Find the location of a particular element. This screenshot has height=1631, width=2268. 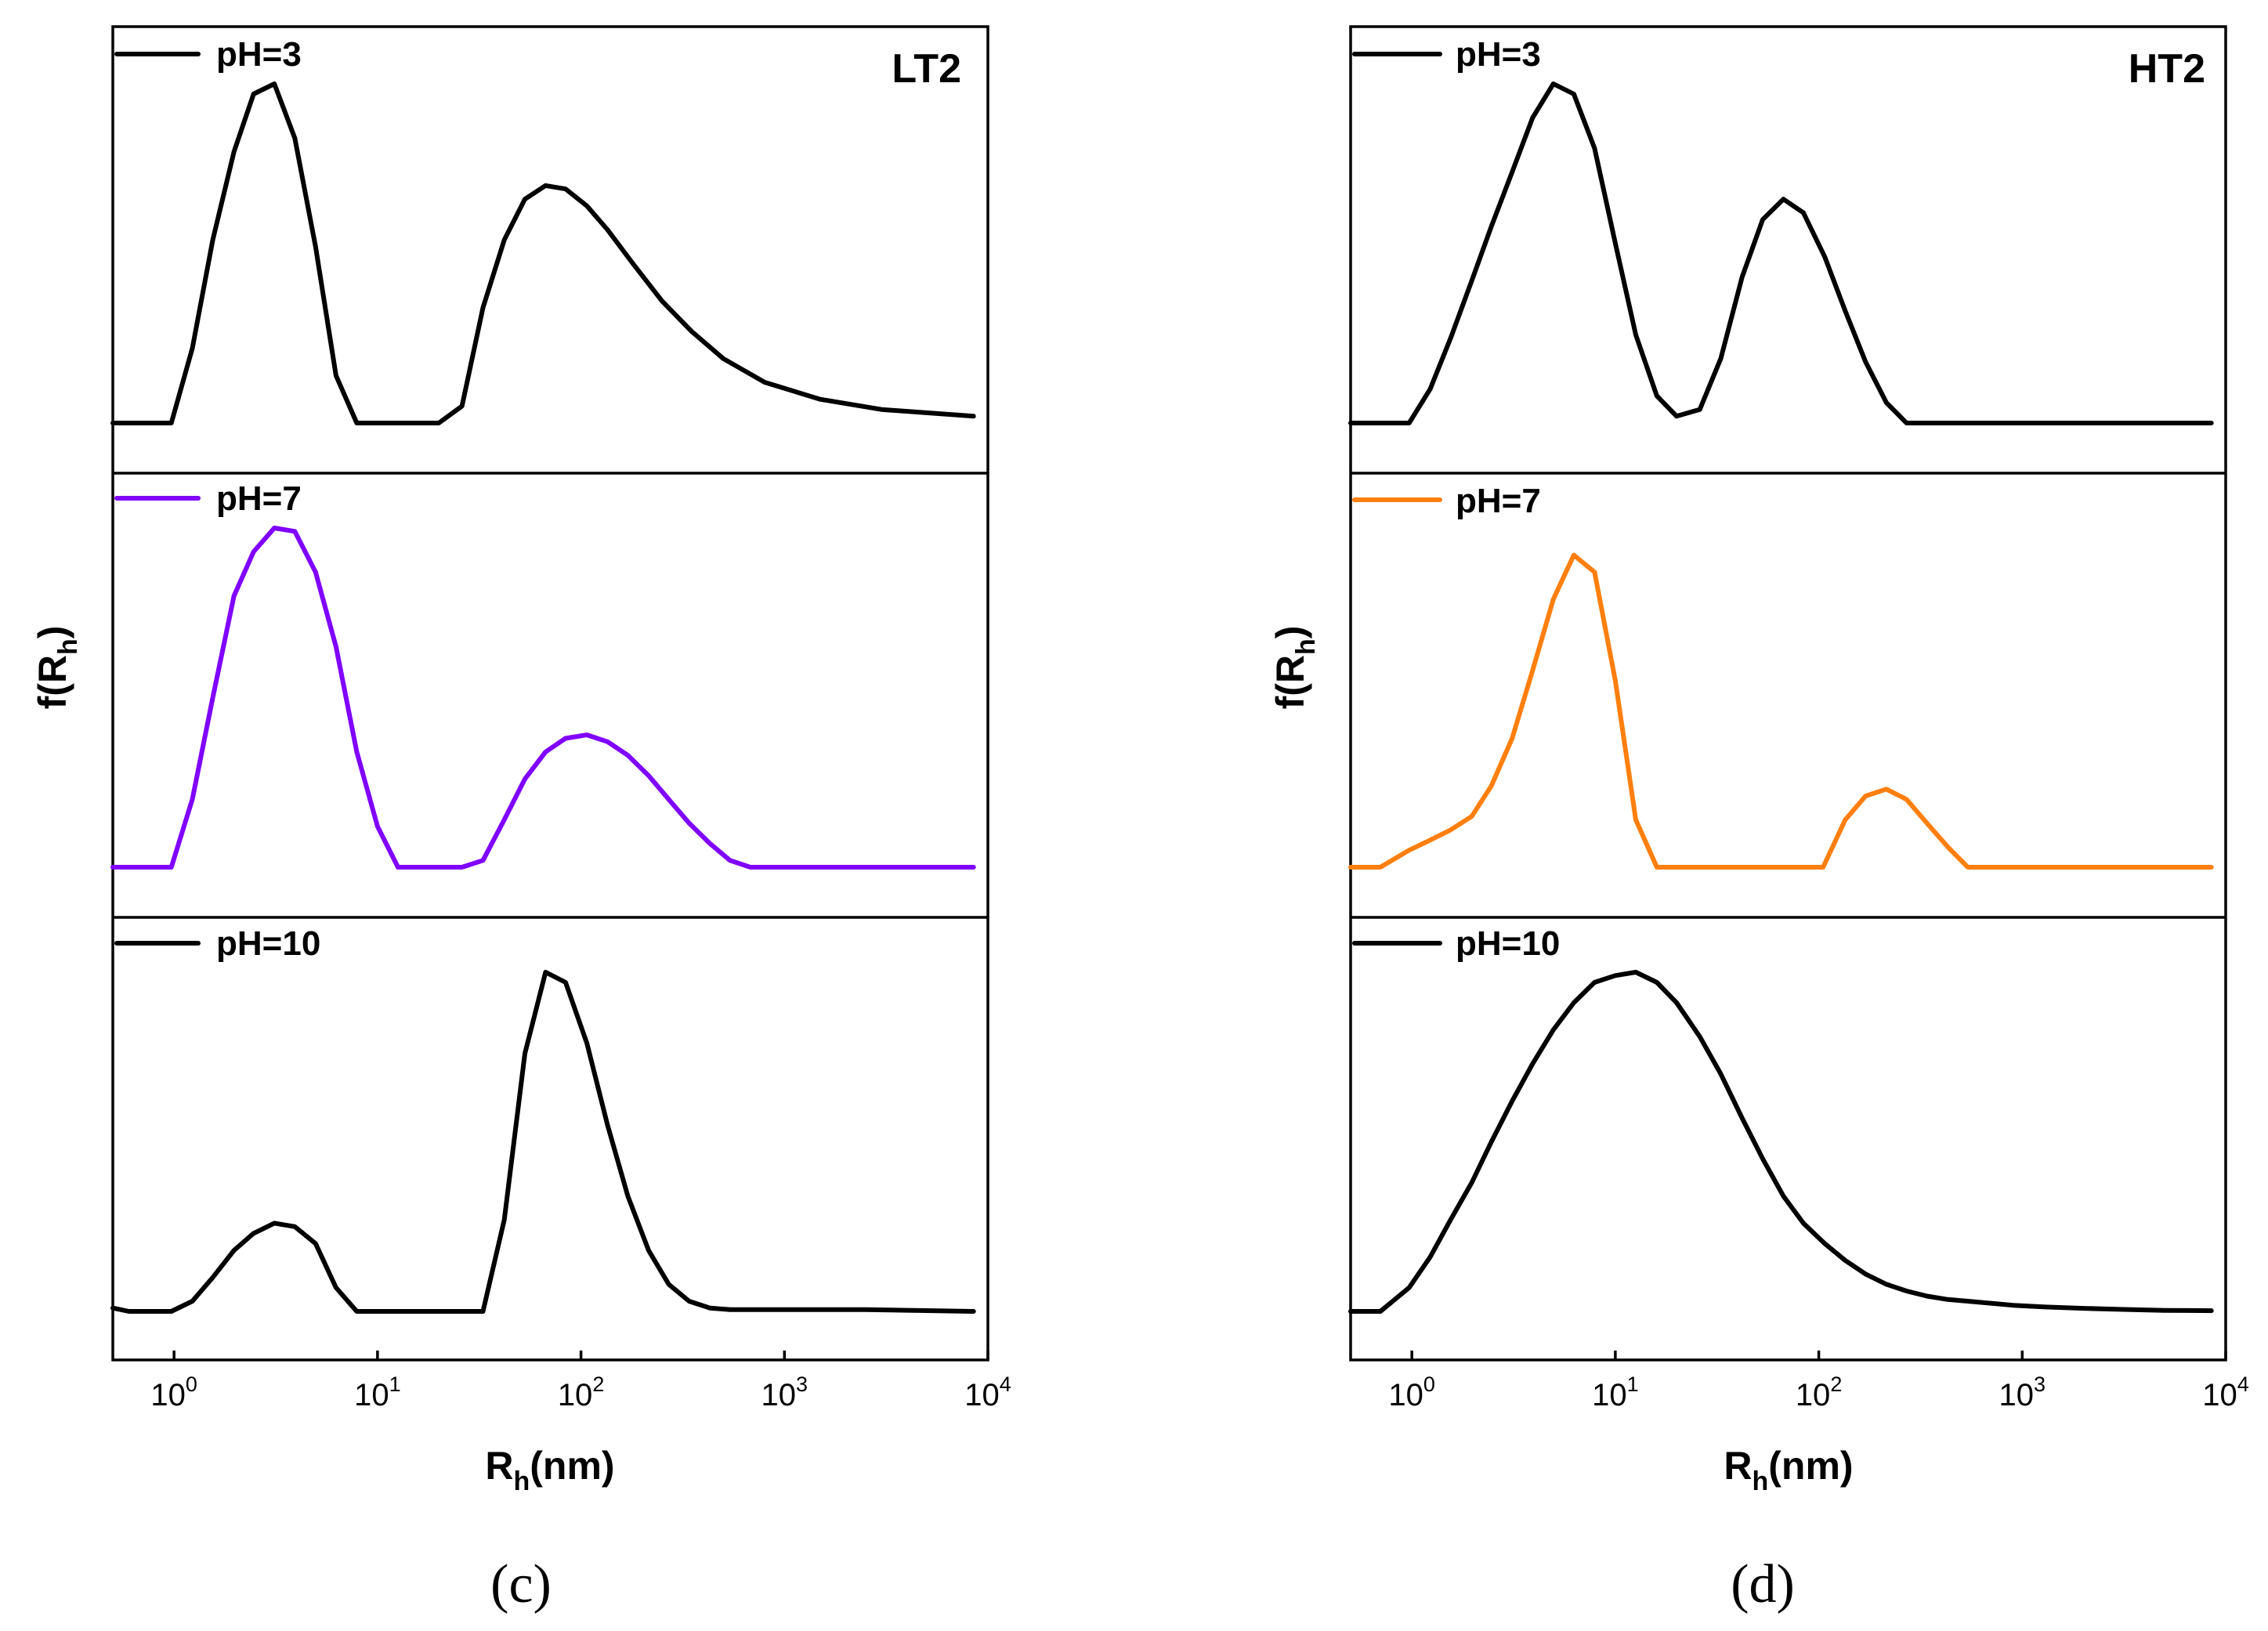

right-ylabel-sub: h is located at coordinates (1306, 646).